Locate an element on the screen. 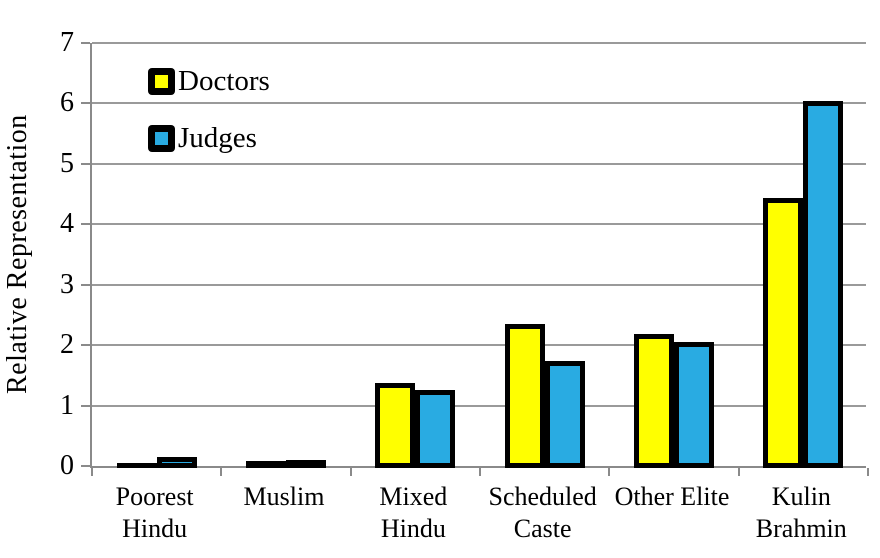 The width and height of the screenshot is (880, 558). judges-swatch-icon is located at coordinates (161, 138).